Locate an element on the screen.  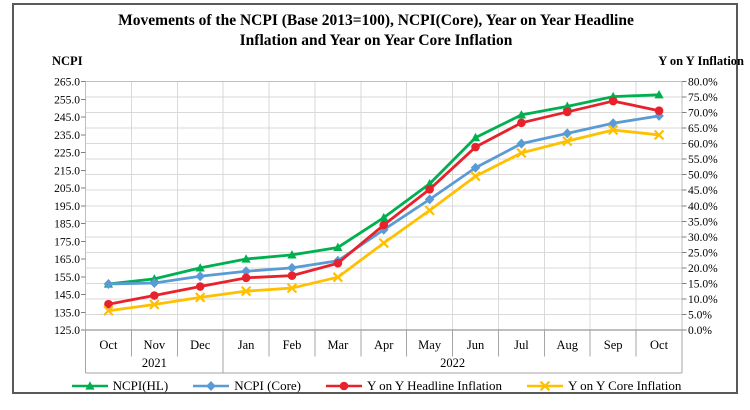
legend-item-1: NCPI(HL) is located at coordinates (120, 386).